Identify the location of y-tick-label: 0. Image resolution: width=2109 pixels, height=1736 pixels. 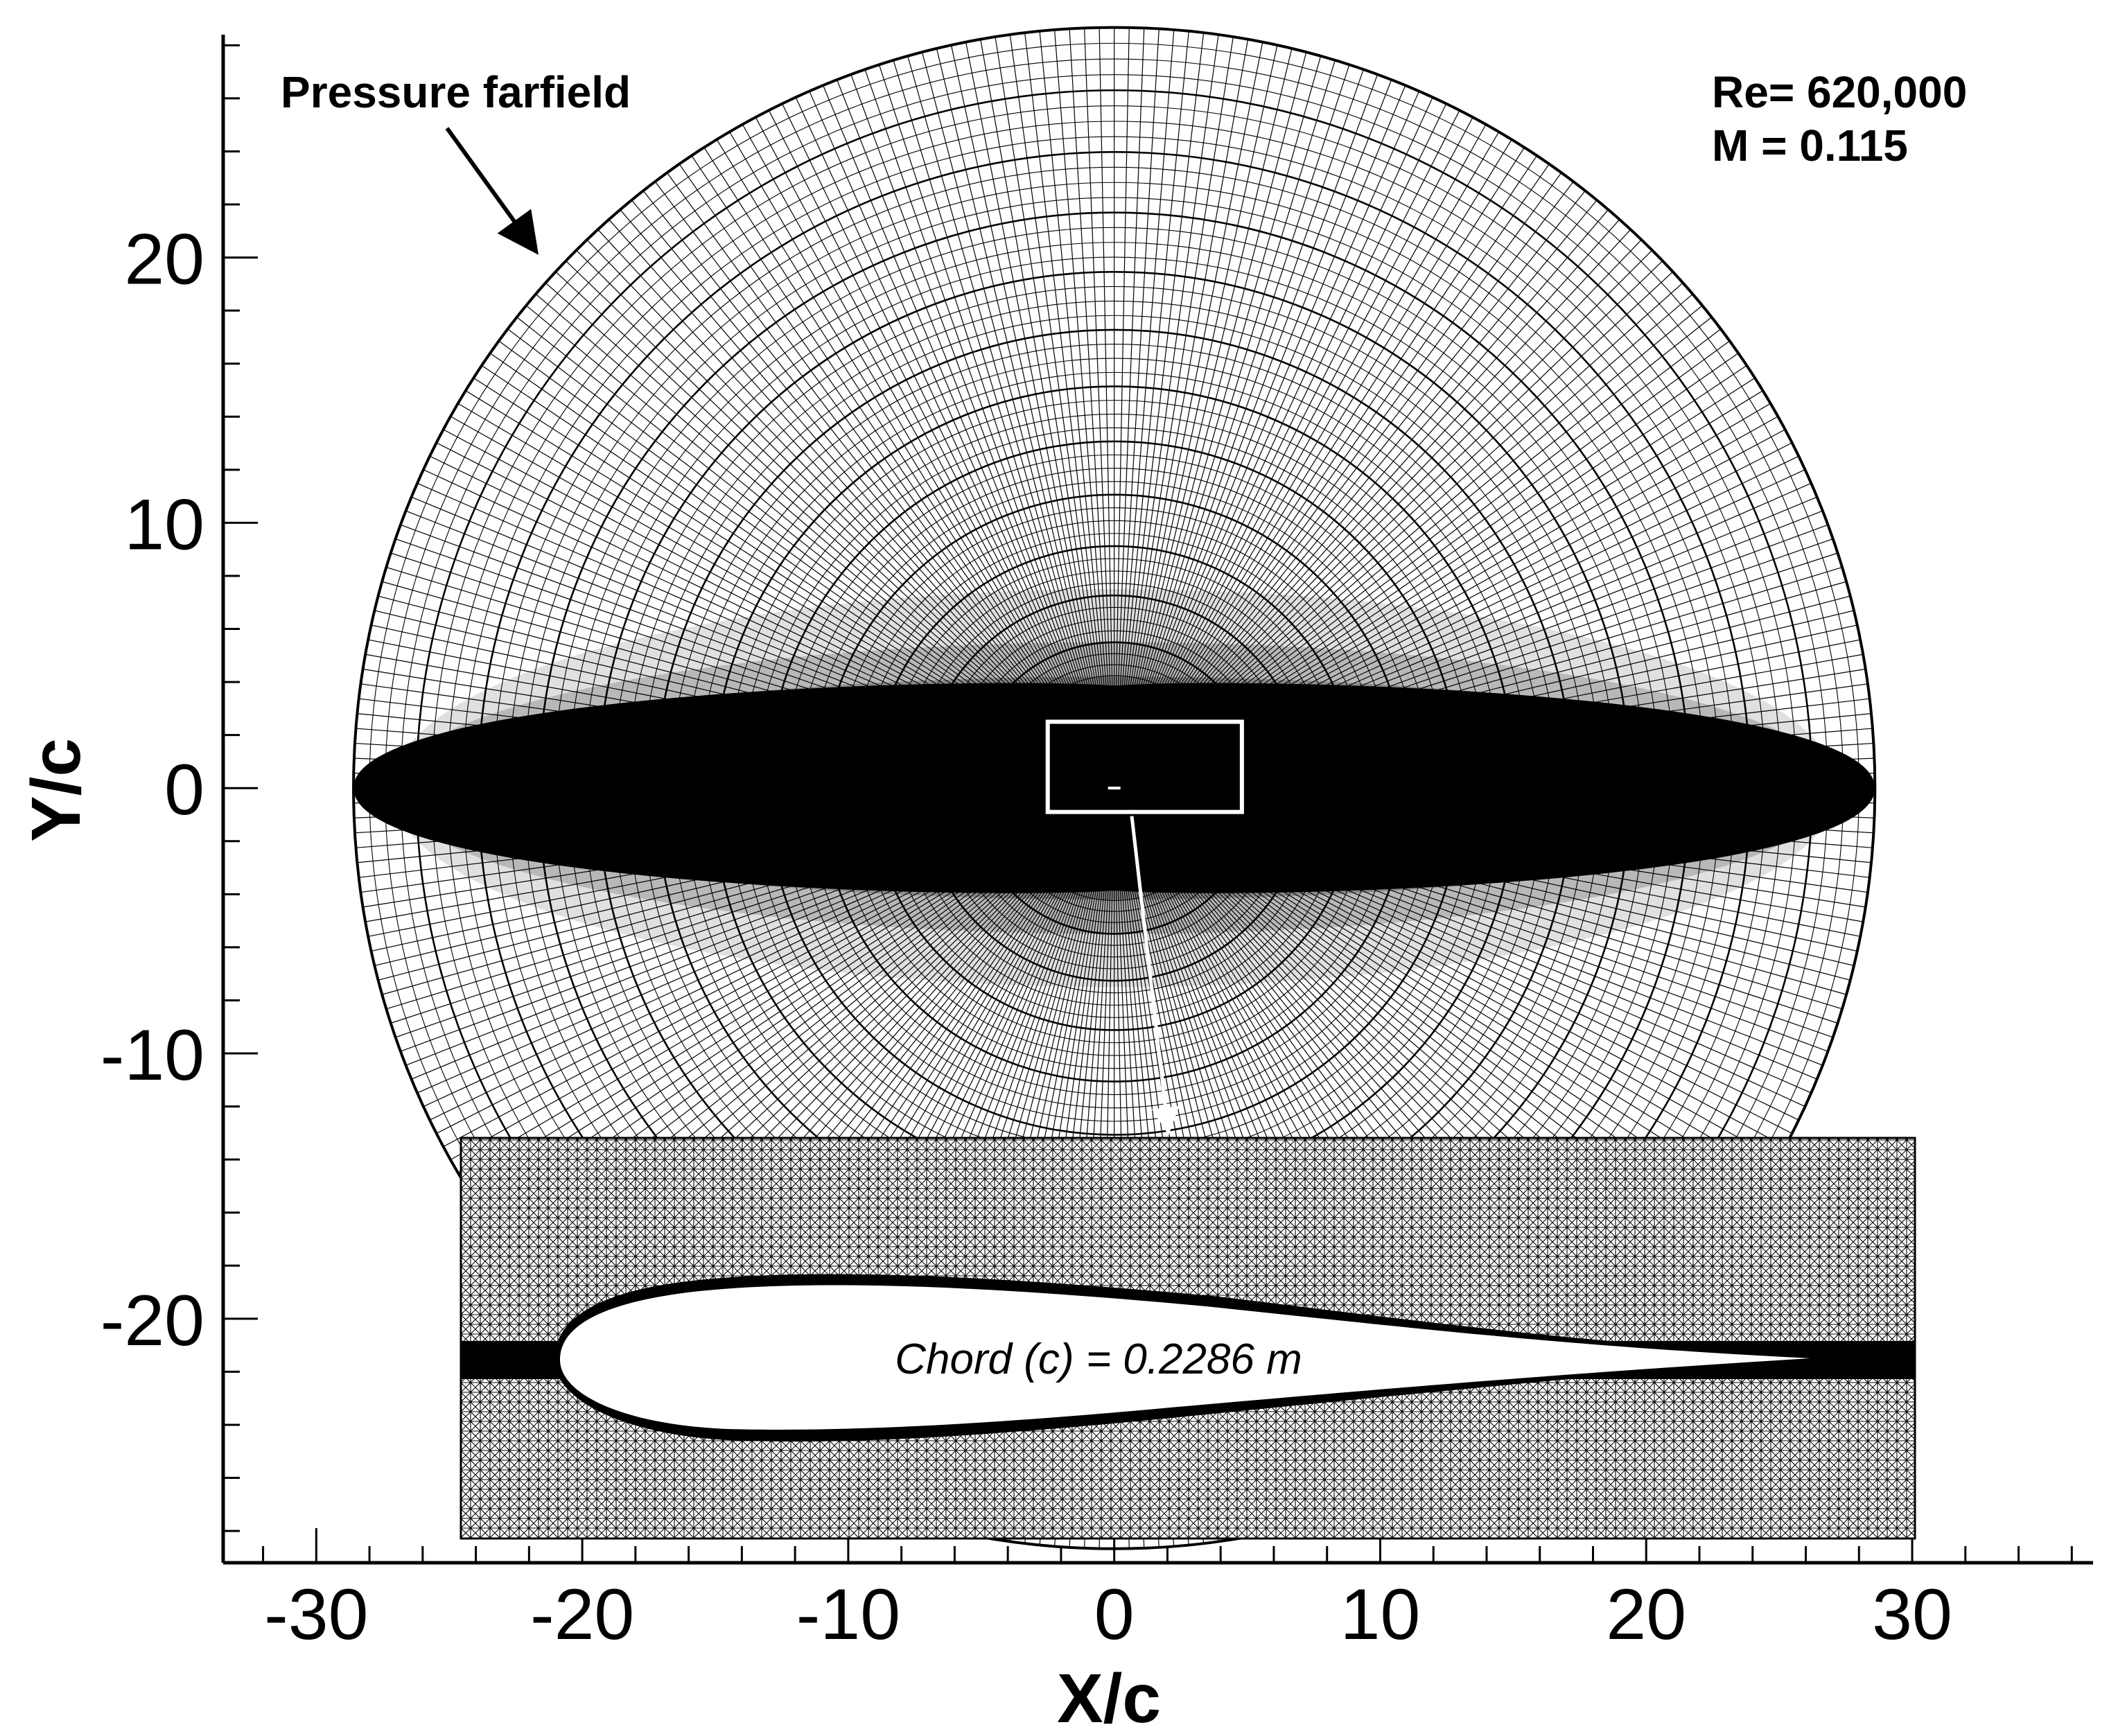
(184, 790).